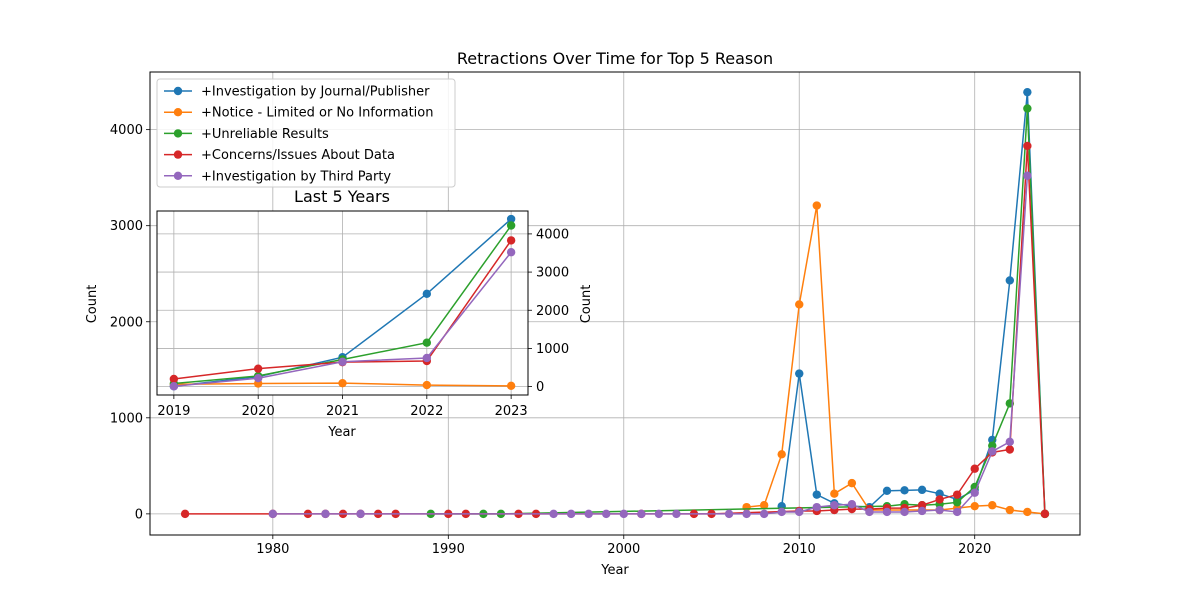 Image resolution: width=1200 pixels, height=600 pixels. I want to click on inset-x-tick-label: 2023, so click(511, 411).